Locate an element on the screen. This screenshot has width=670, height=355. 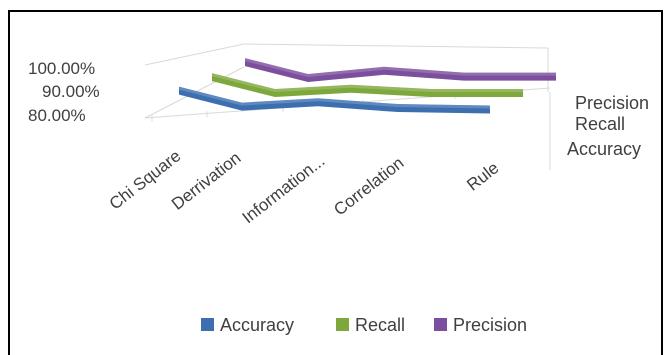
back-top-edge is located at coordinates (194, 54).